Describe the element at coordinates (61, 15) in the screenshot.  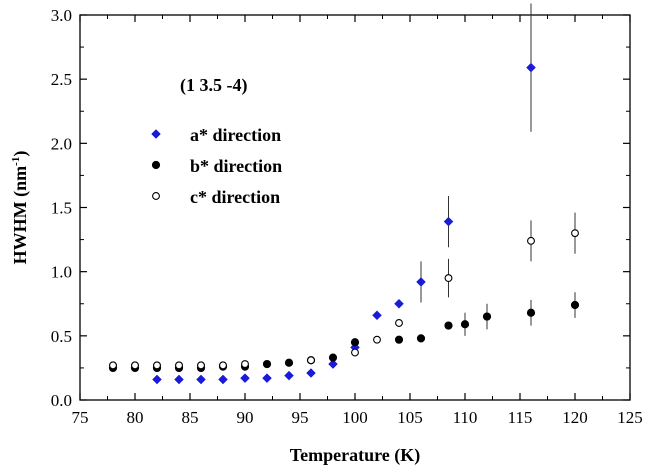
I see `y-tick-label: 3.0` at that location.